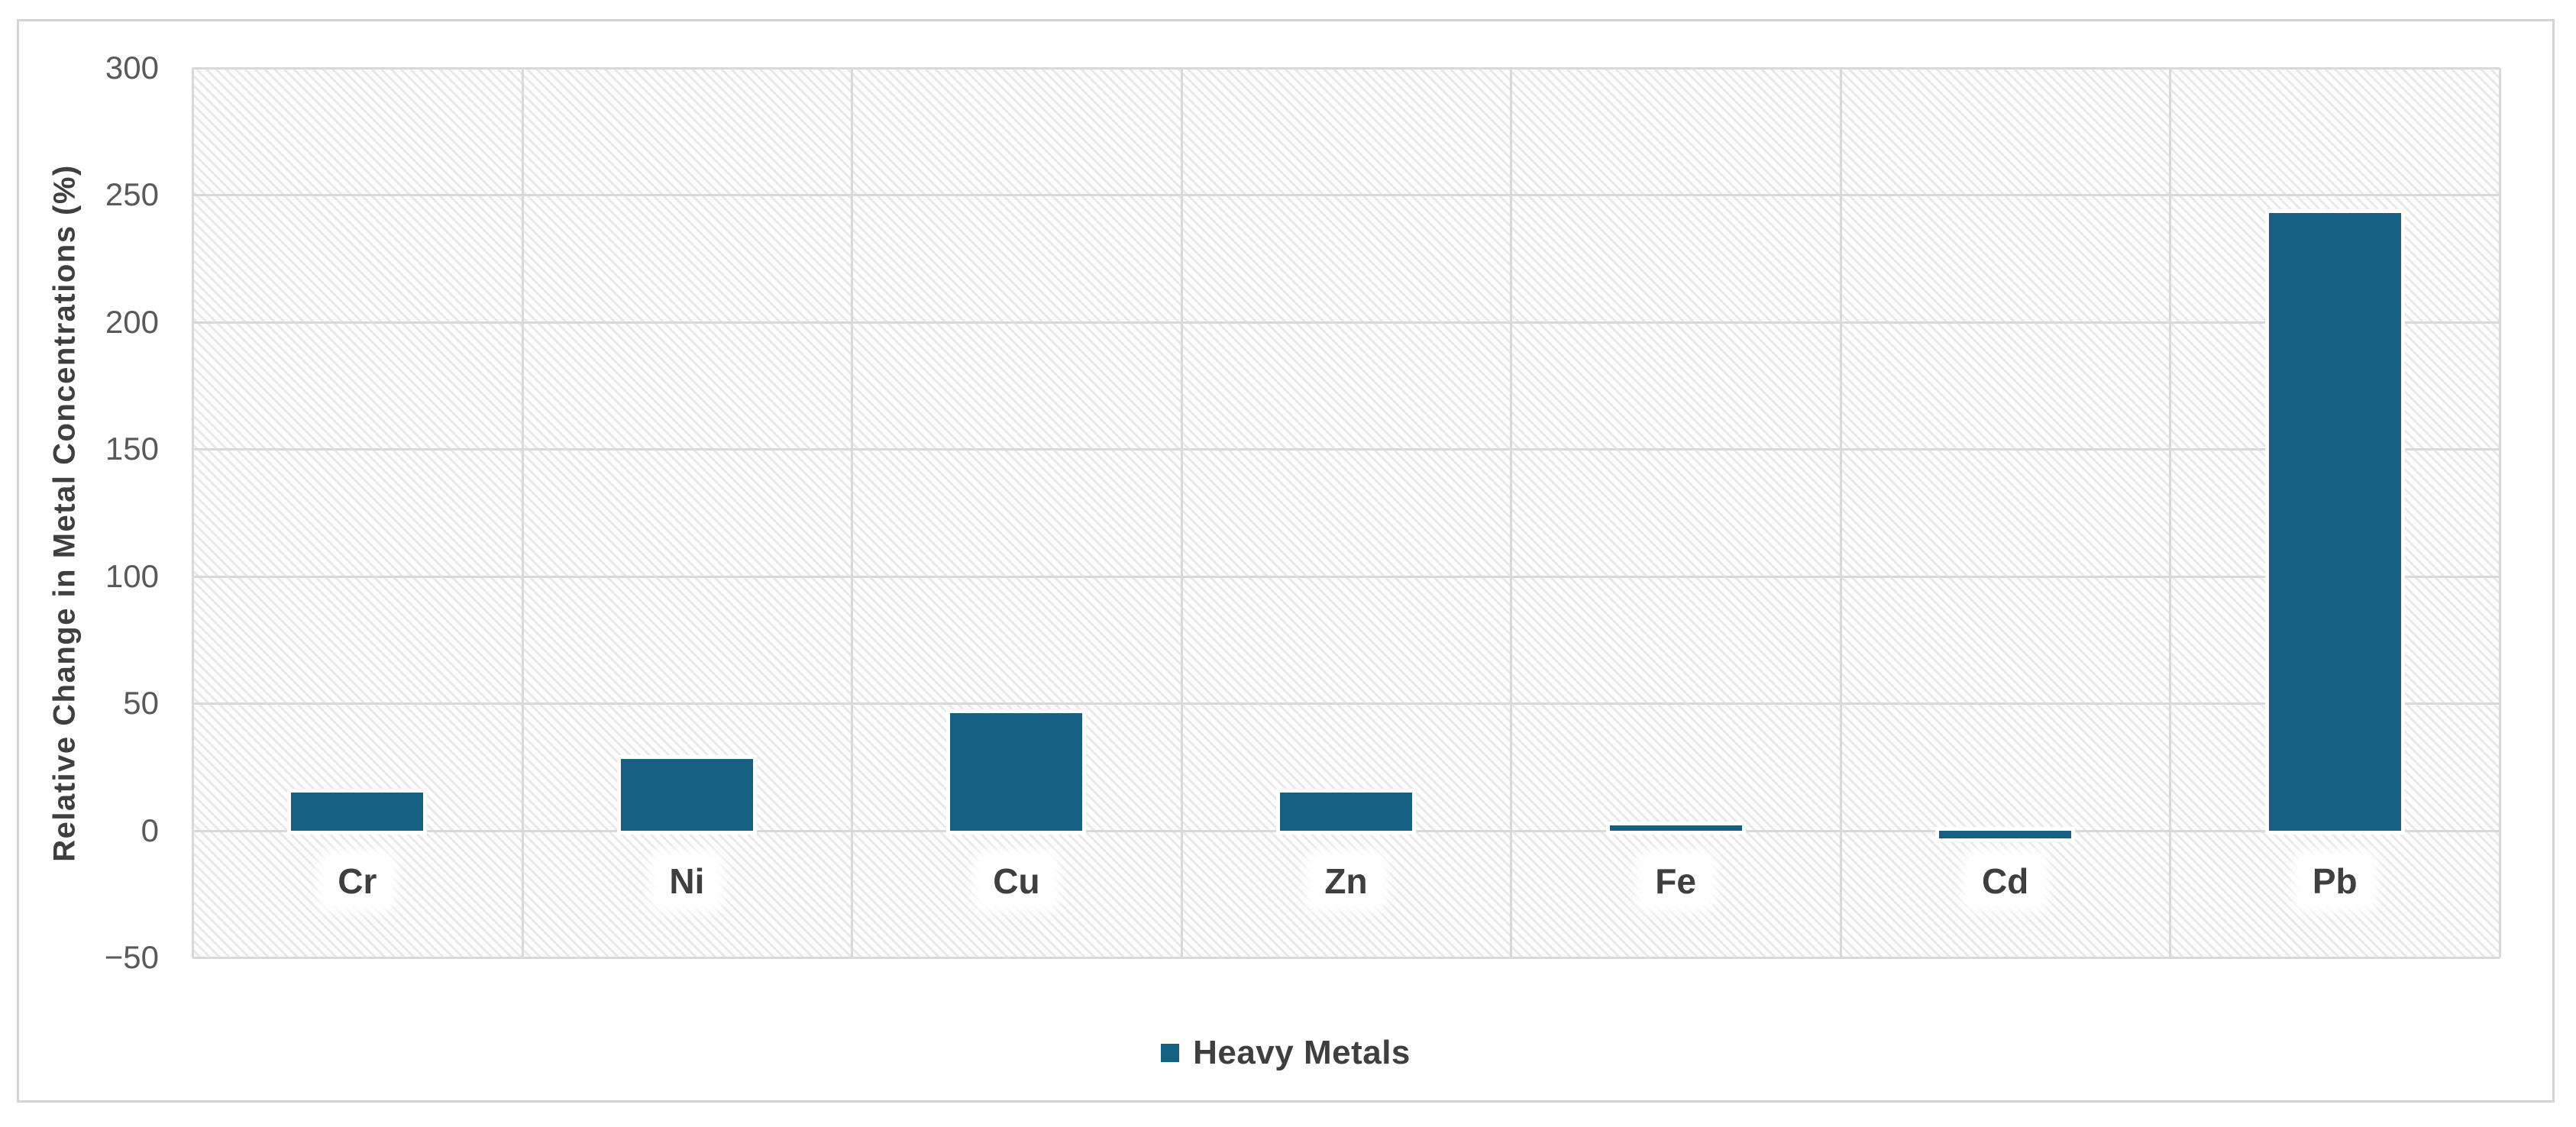  Describe the element at coordinates (2005, 881) in the screenshot. I see `category-label-cd: Cd` at that location.